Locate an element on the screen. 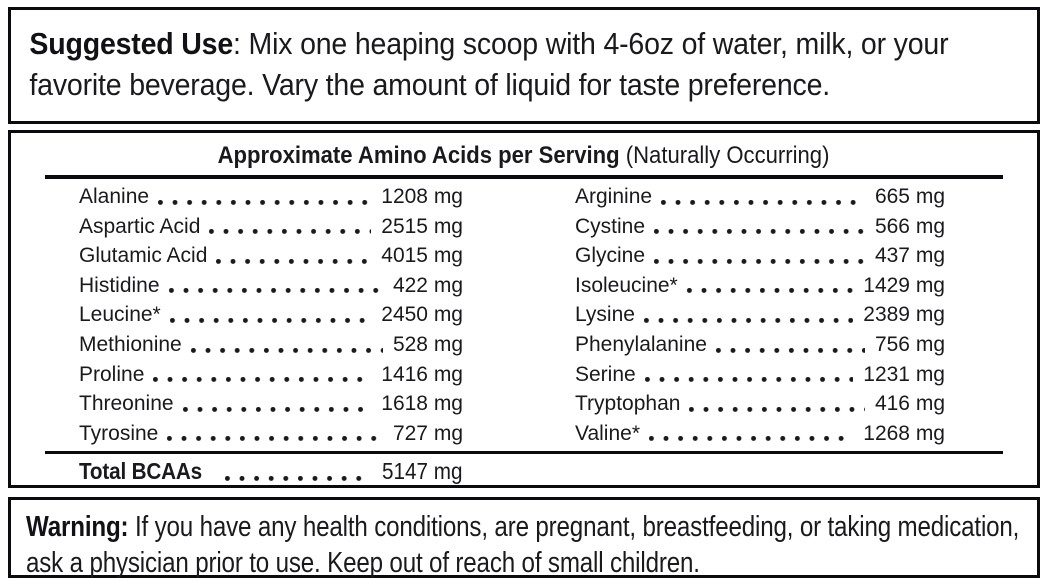 The image size is (1048, 584). amino-row: Methionine 528 mg is located at coordinates (271, 344).